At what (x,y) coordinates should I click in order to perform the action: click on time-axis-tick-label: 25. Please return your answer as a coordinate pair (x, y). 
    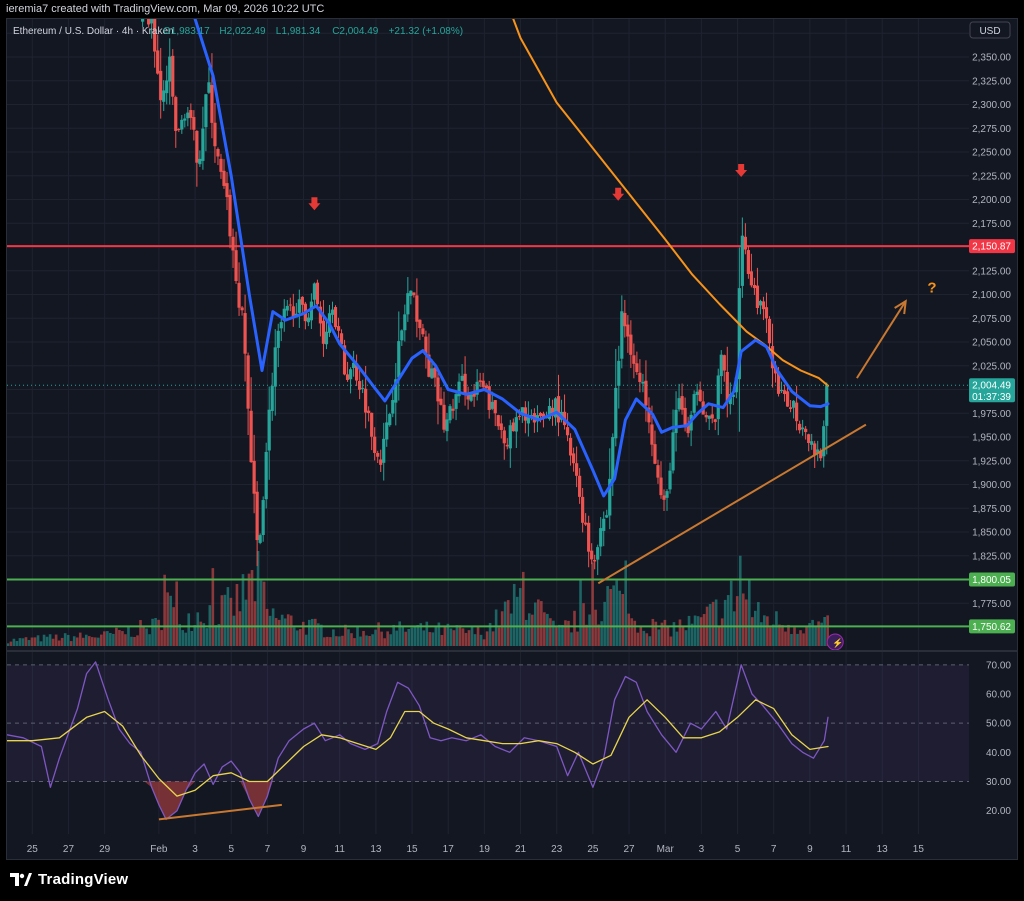
    Looking at the image, I should click on (33, 849).